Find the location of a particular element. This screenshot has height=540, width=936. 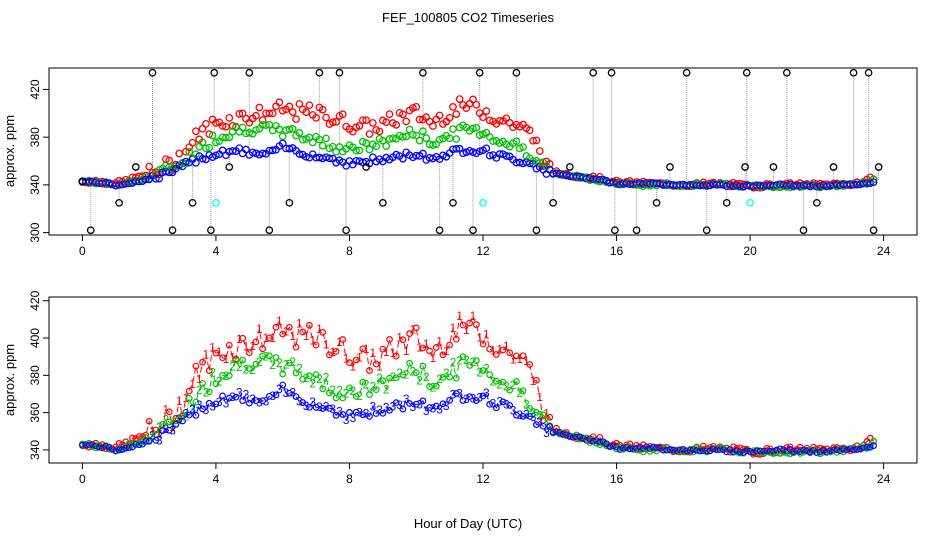

x-tick-label: 12 is located at coordinates (483, 479).